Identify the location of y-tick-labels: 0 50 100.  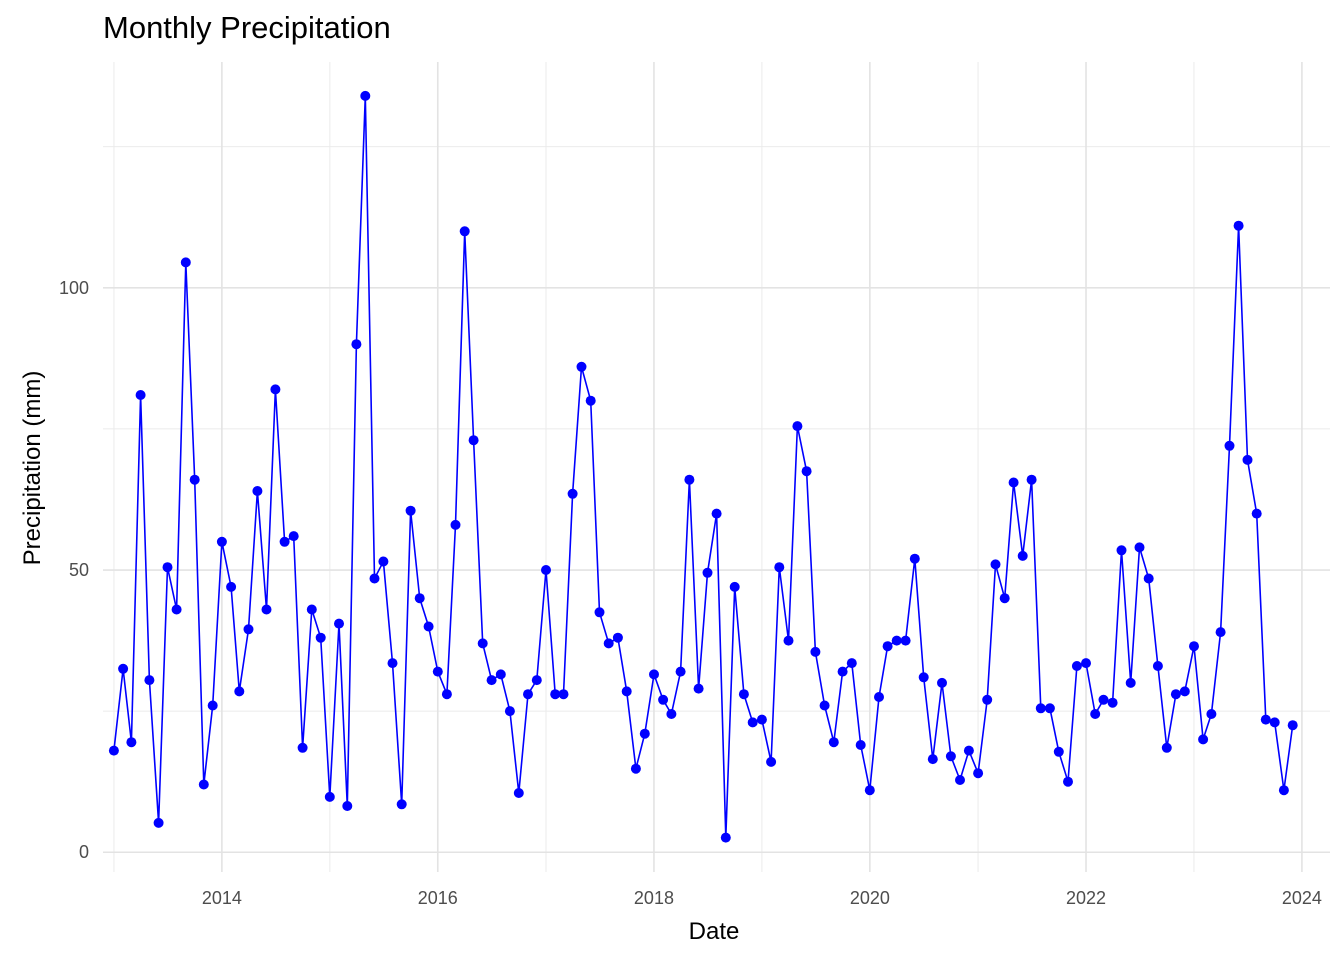
(74, 570).